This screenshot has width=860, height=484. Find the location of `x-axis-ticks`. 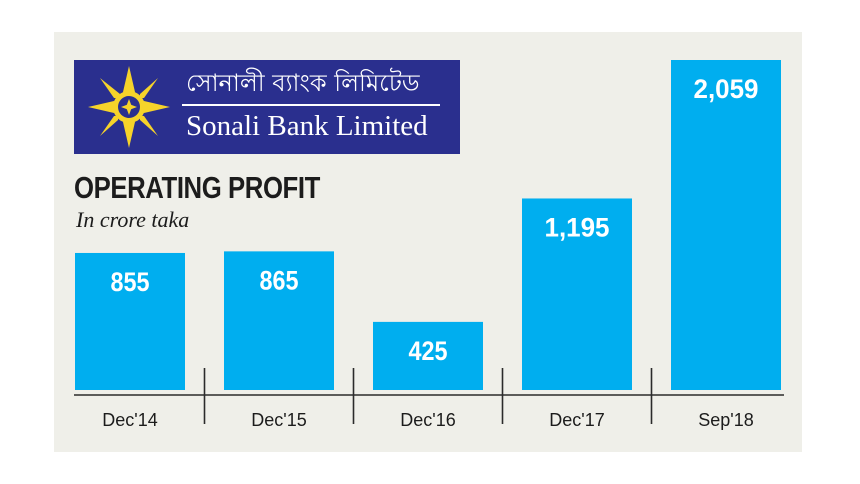

x-axis-ticks is located at coordinates (428, 396).